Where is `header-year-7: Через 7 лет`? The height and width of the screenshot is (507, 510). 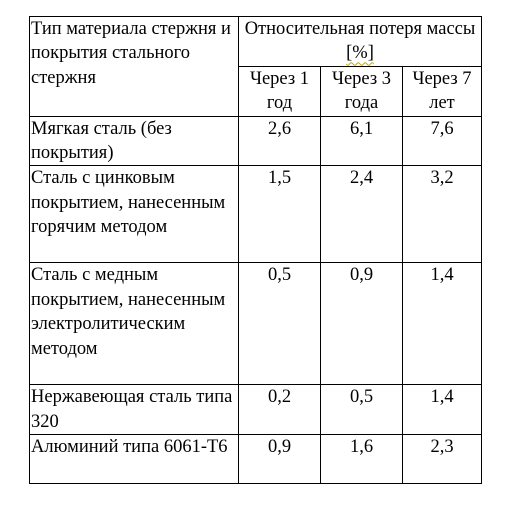
header-year-7: Через 7 лет is located at coordinates (442, 91).